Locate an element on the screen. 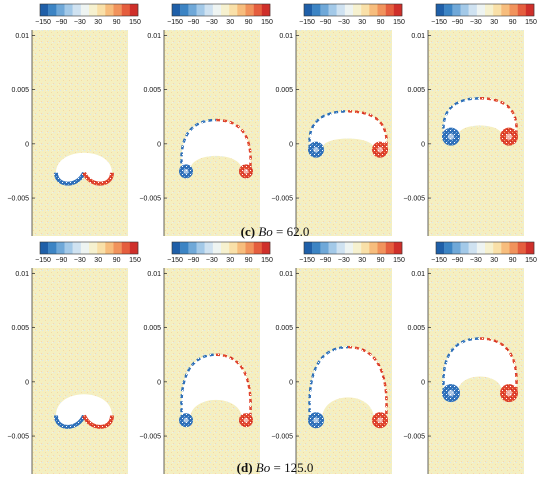  panel-r1-c0: −150 −90 −30 30 90 150 0.01 0.005 0 −0.005 is located at coordinates (74, 357).